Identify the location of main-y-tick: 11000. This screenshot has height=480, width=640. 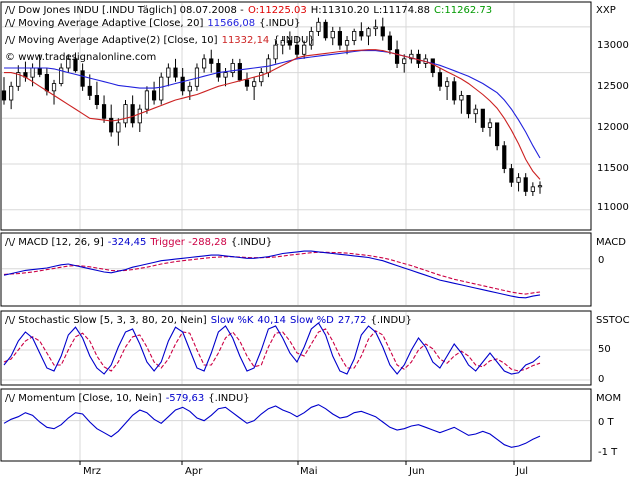
(613, 207).